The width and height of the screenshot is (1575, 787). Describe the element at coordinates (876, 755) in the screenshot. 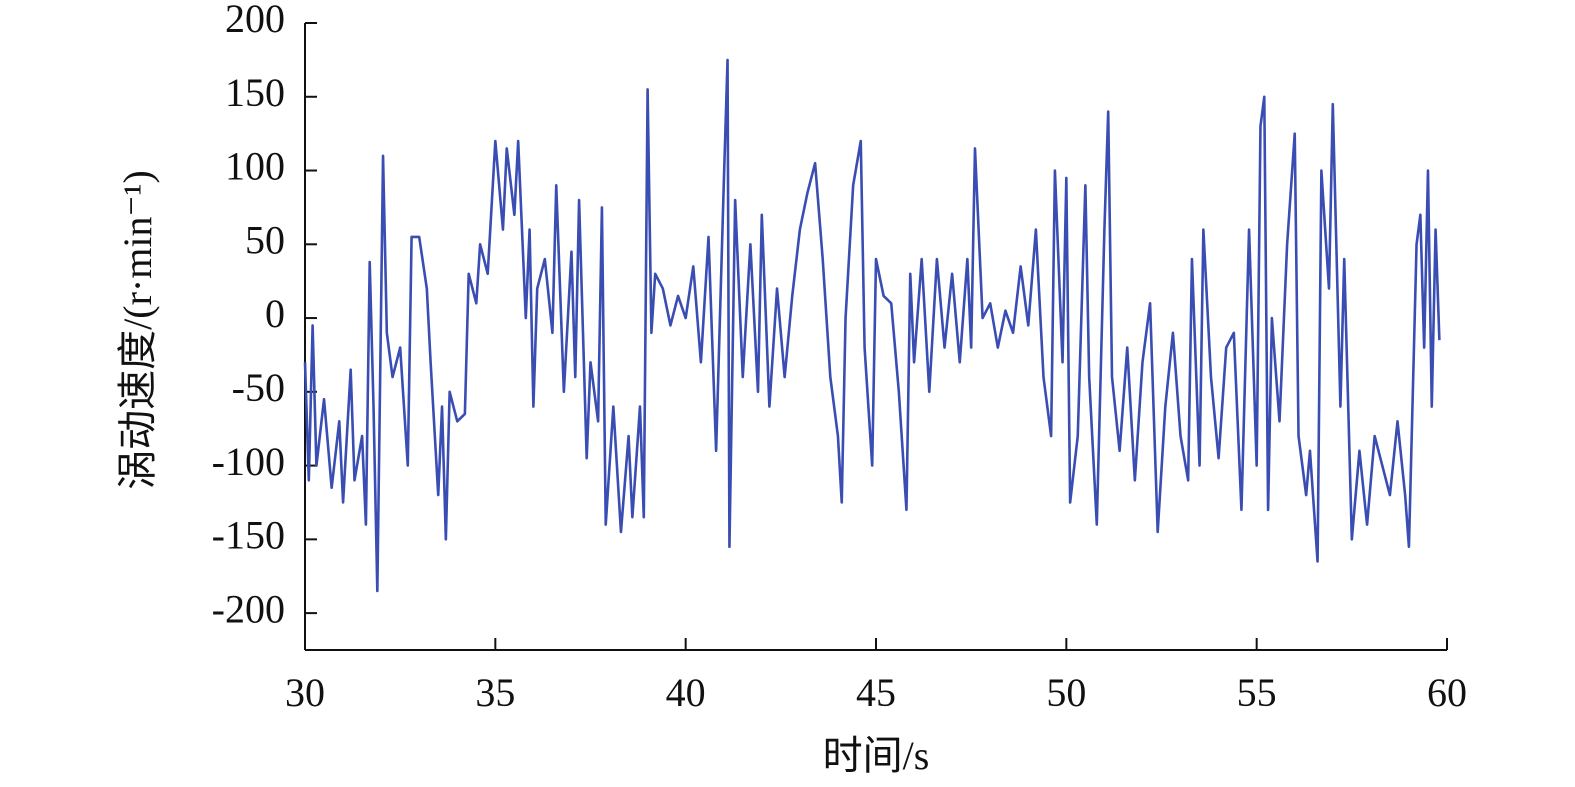

I see `x-axis-label: 时间/s` at that location.